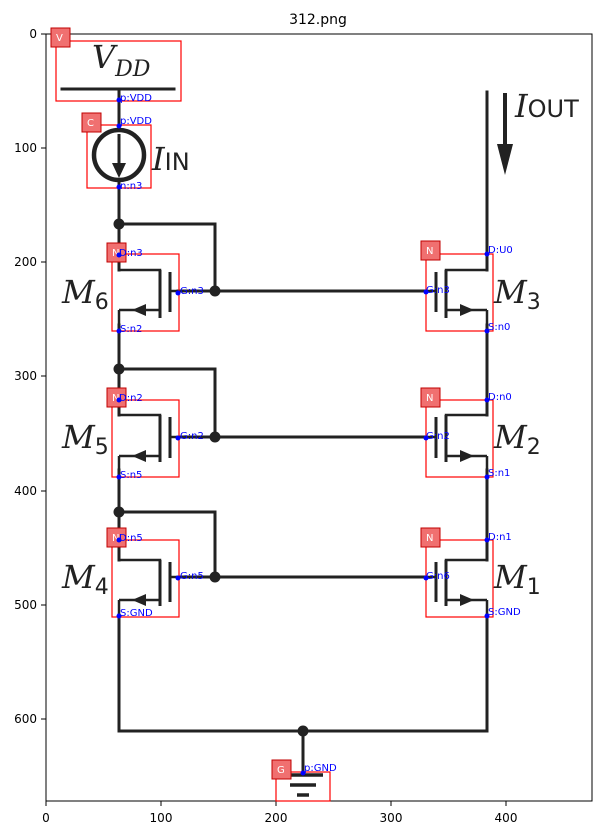 This screenshot has height=836, width=600. I want to click on label-m3: M3, so click(517, 294).